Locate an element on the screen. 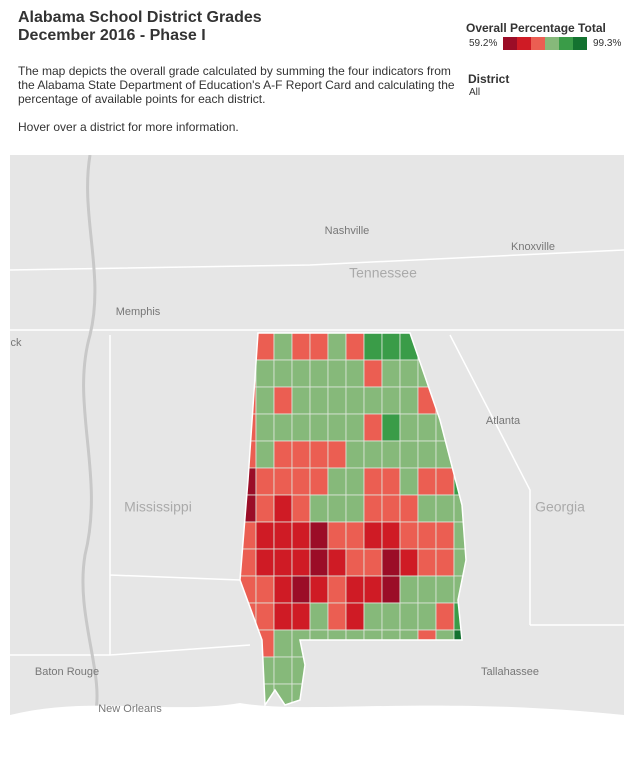  filter-value: All is located at coordinates (475, 92).